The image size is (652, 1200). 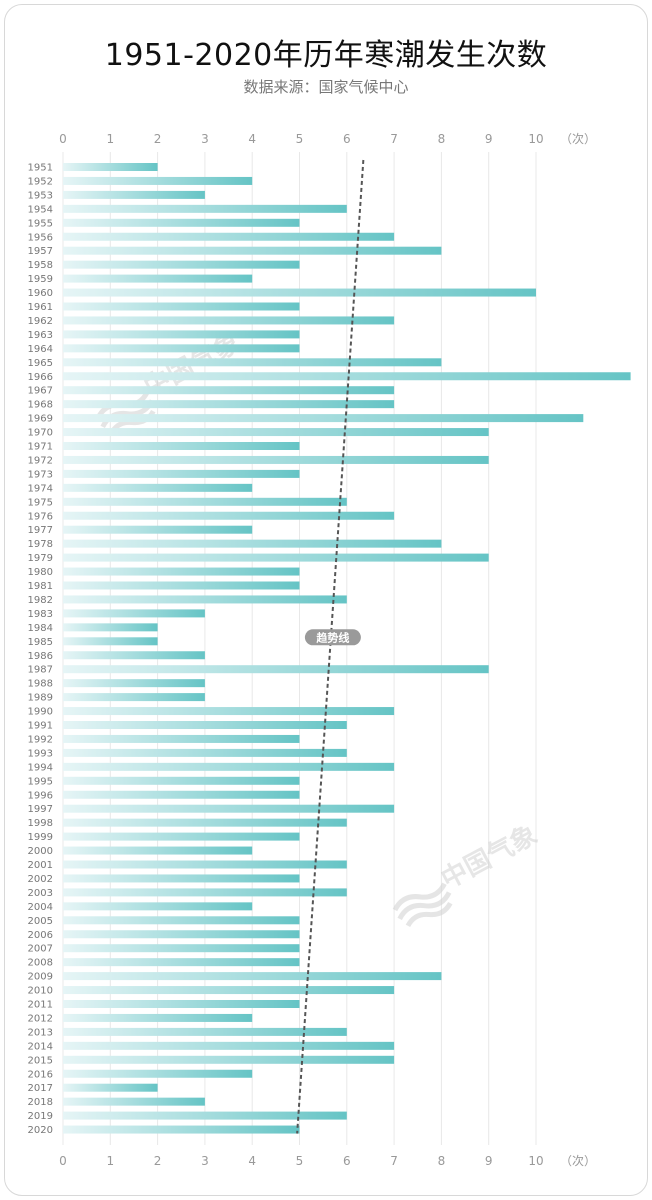 I want to click on year-label: 1959, so click(x=40, y=279).